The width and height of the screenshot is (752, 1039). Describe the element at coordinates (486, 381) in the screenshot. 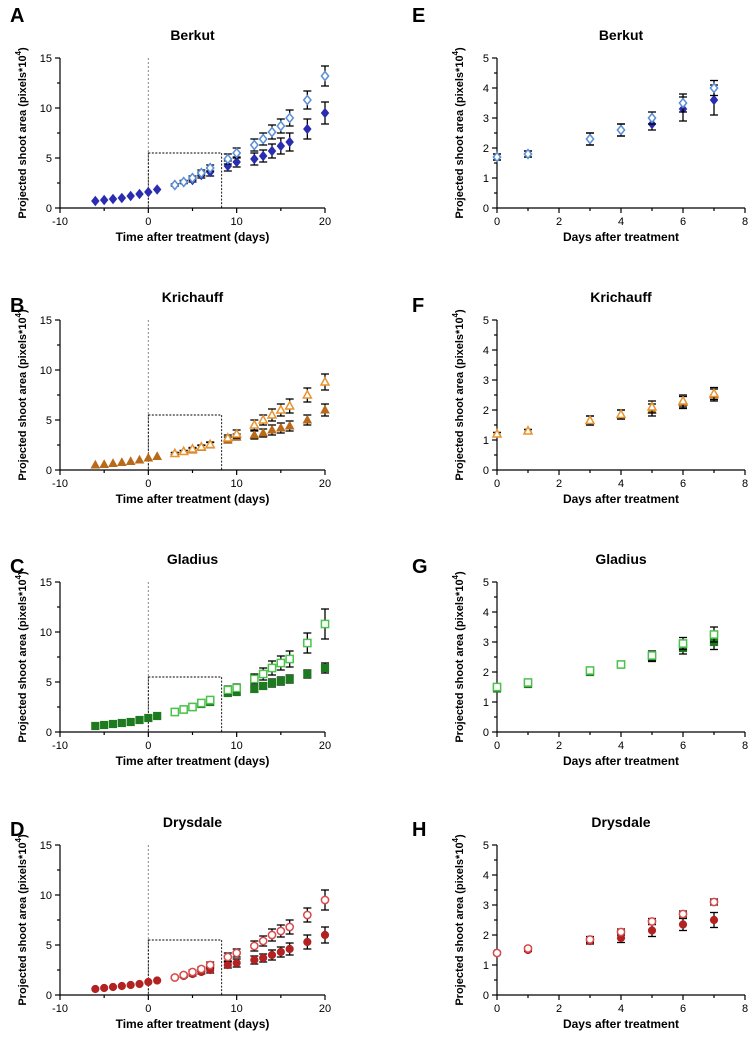

I see `y-tick-label: 3` at that location.